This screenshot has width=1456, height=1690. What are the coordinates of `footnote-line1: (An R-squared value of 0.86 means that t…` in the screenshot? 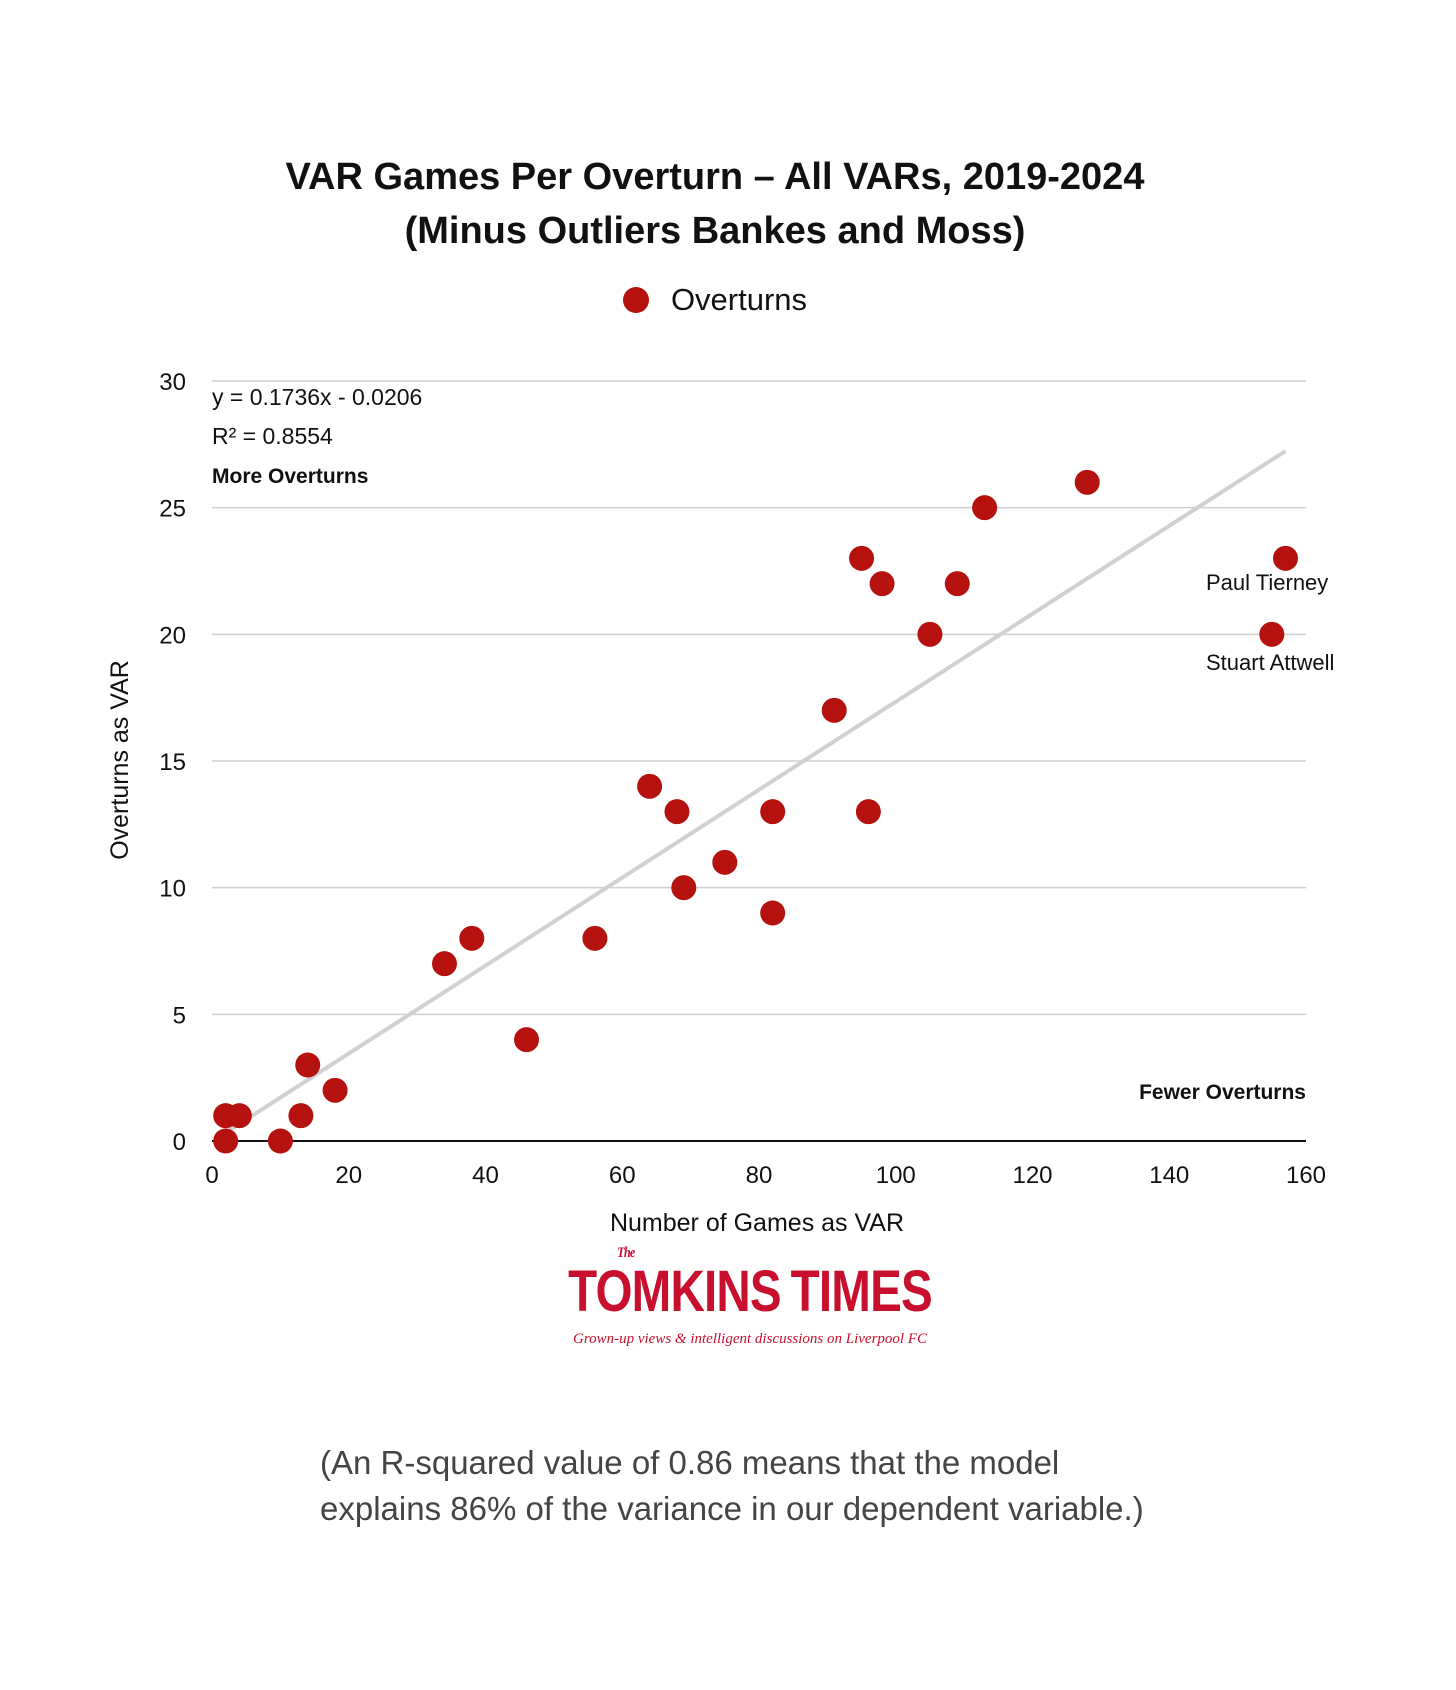 It's located at (690, 1462).